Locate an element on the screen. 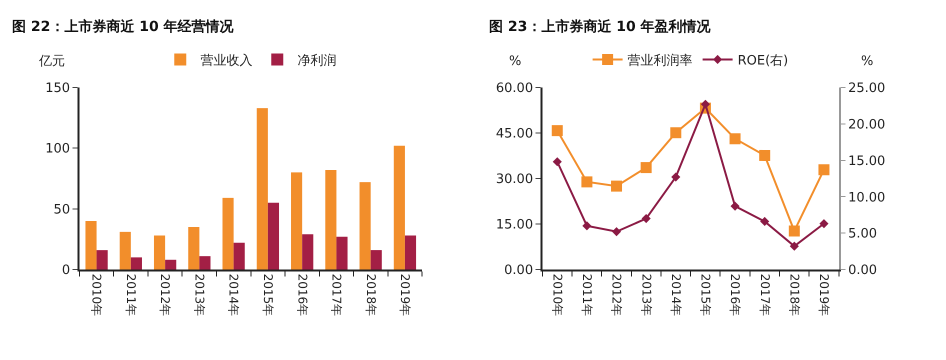 Image resolution: width=946 pixels, height=360 pixels. legend-label: 营业收入 is located at coordinates (226, 61).